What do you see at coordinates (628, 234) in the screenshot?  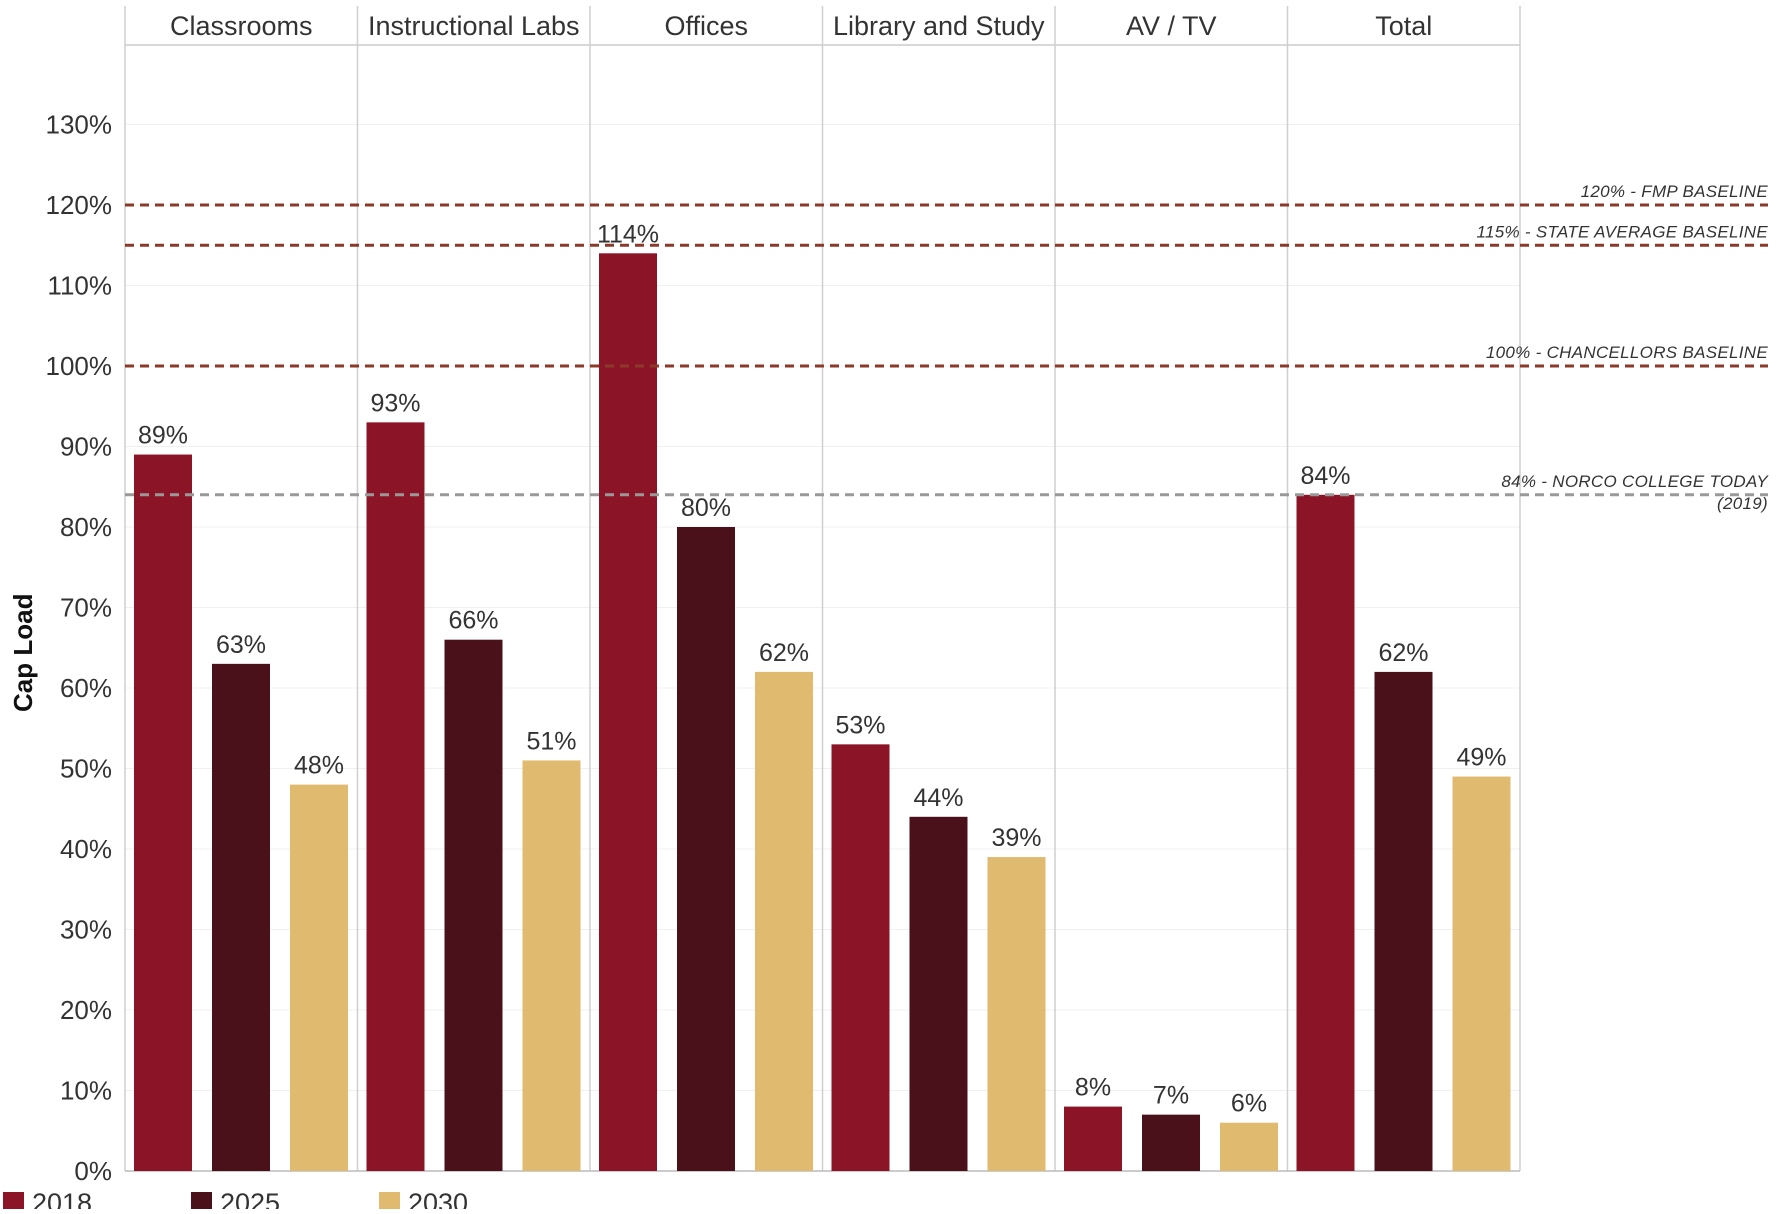 I see `data-label: 114%` at bounding box center [628, 234].